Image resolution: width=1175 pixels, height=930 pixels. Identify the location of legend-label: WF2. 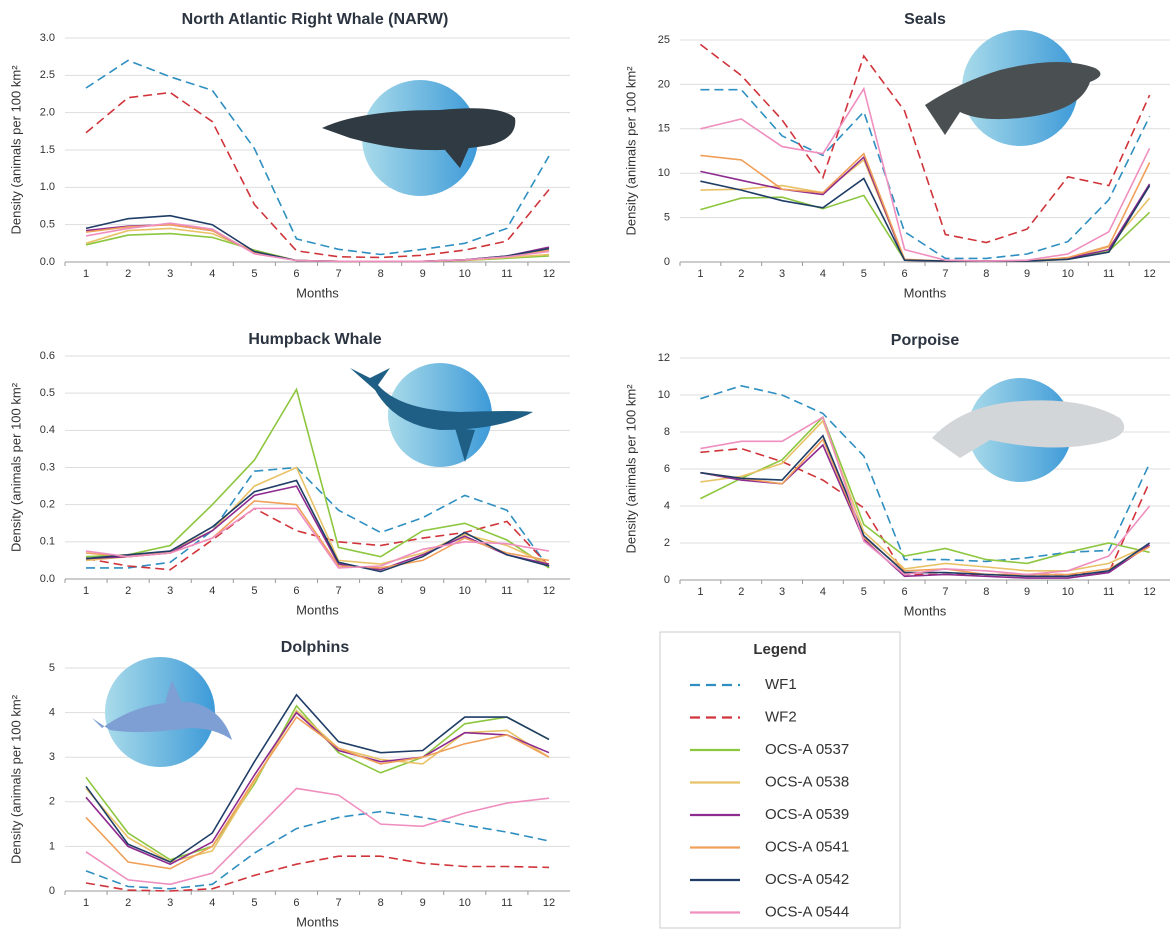
(781, 716).